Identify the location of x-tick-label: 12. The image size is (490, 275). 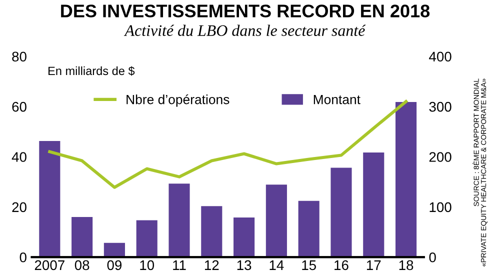
(211, 265).